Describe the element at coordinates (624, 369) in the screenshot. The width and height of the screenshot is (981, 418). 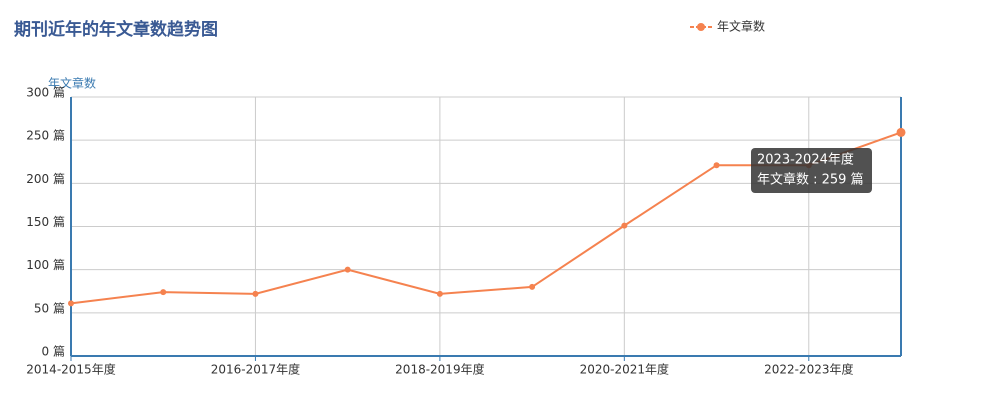
I see `x-tick-label: 2020-2021年度` at that location.